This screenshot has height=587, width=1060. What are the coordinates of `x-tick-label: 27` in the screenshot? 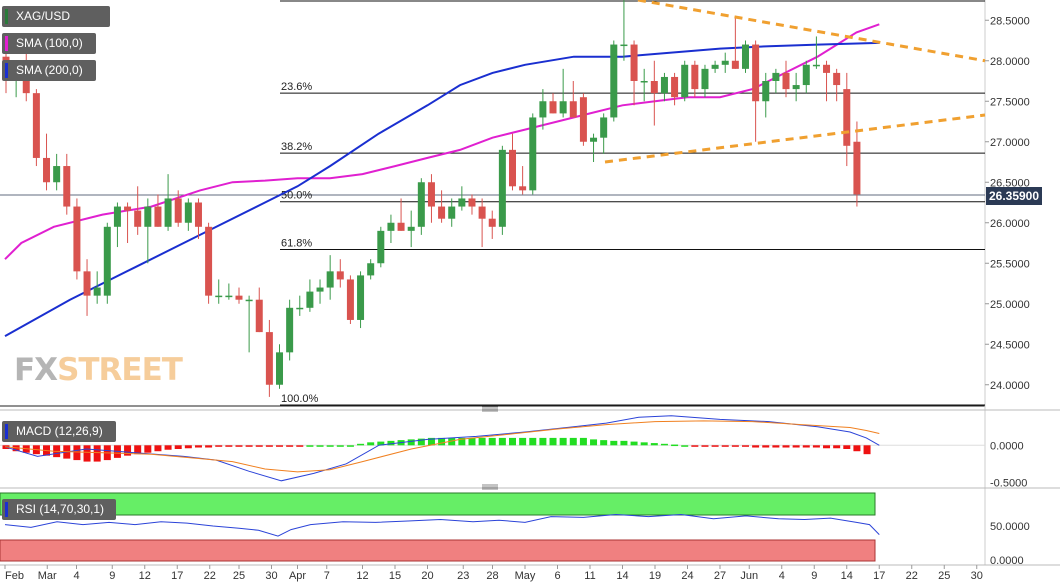 It's located at (720, 576).